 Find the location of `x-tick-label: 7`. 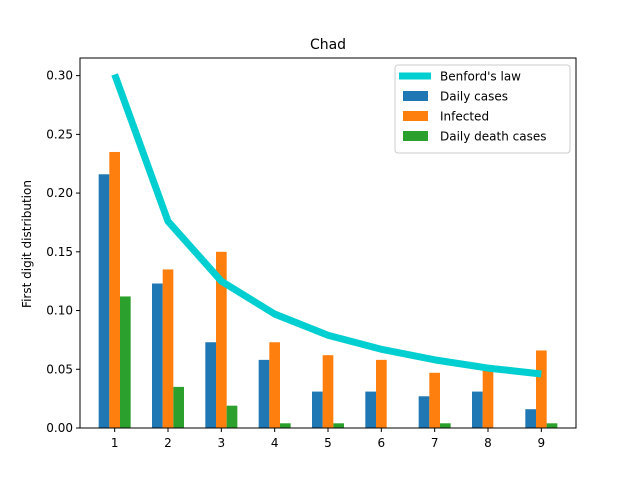

x-tick-label: 7 is located at coordinates (435, 443).